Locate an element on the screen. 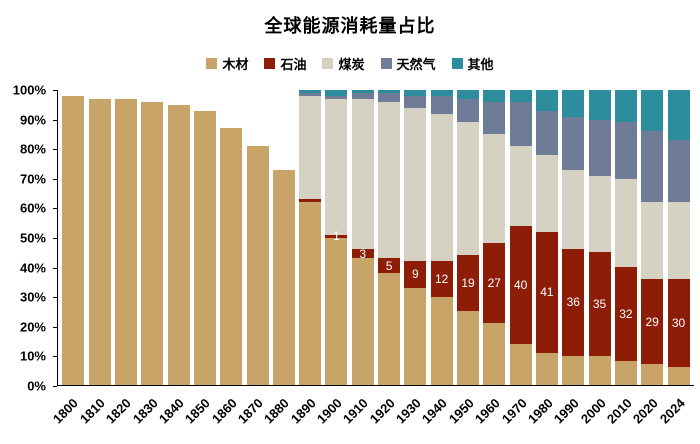 This screenshot has height=444, width=700. segment-gas-2024 is located at coordinates (678, 171).